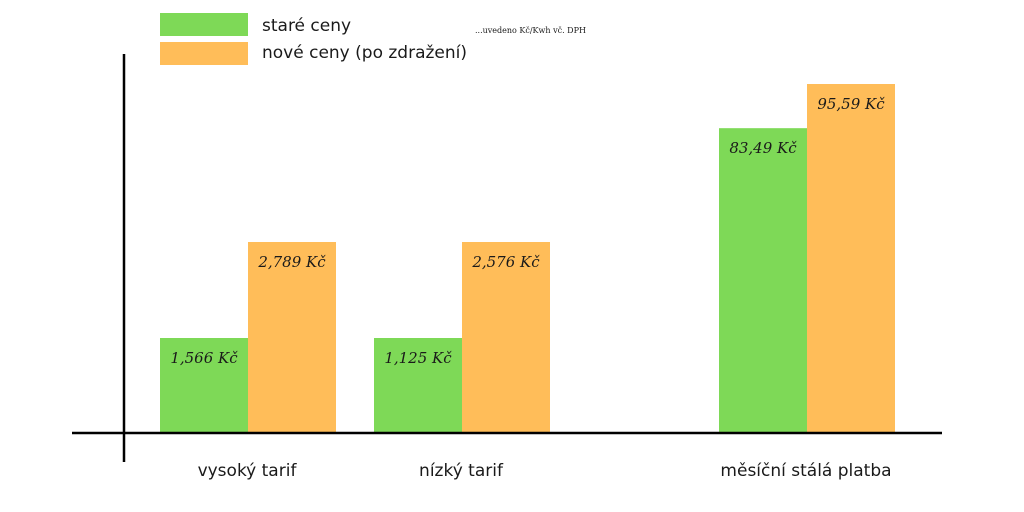 Image resolution: width=1024 pixels, height=512 pixels. Describe the element at coordinates (204, 358) in the screenshot. I see `value-label-stare-ceny-vysoky-tarif: 1,566 Kč` at that location.